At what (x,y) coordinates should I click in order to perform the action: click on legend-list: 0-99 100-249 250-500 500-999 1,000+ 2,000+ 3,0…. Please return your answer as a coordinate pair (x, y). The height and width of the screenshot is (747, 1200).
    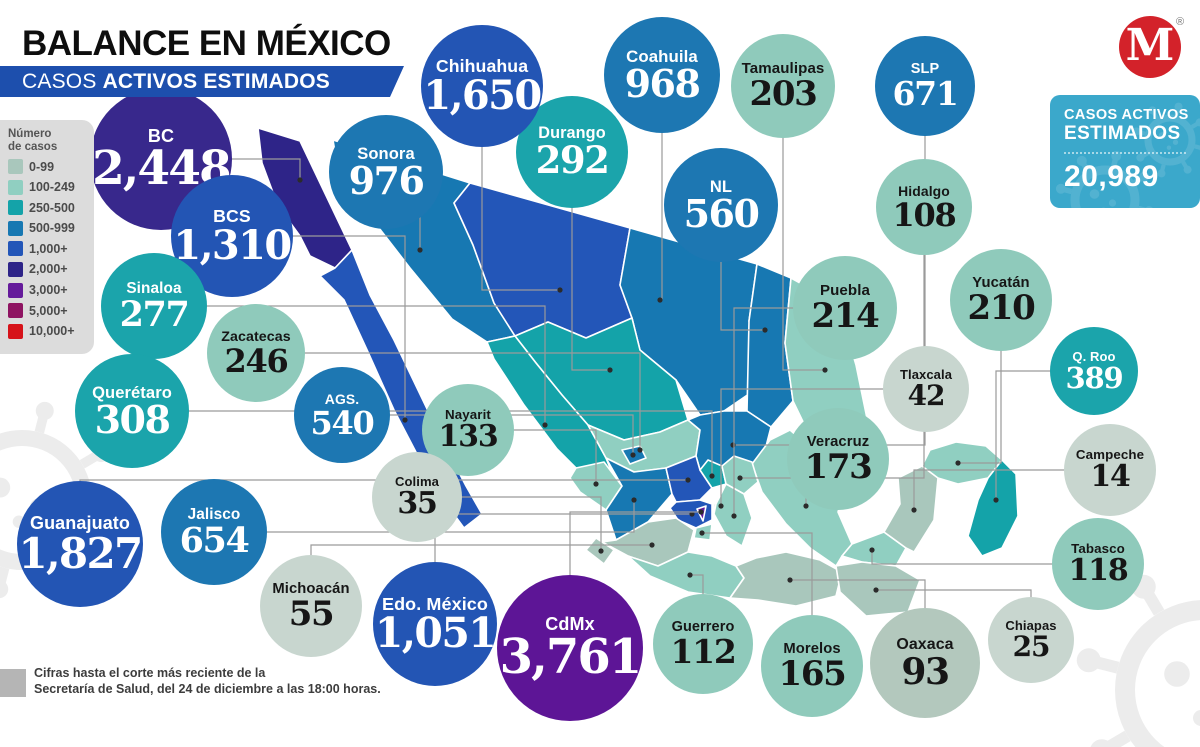
    Looking at the image, I should click on (48, 249).